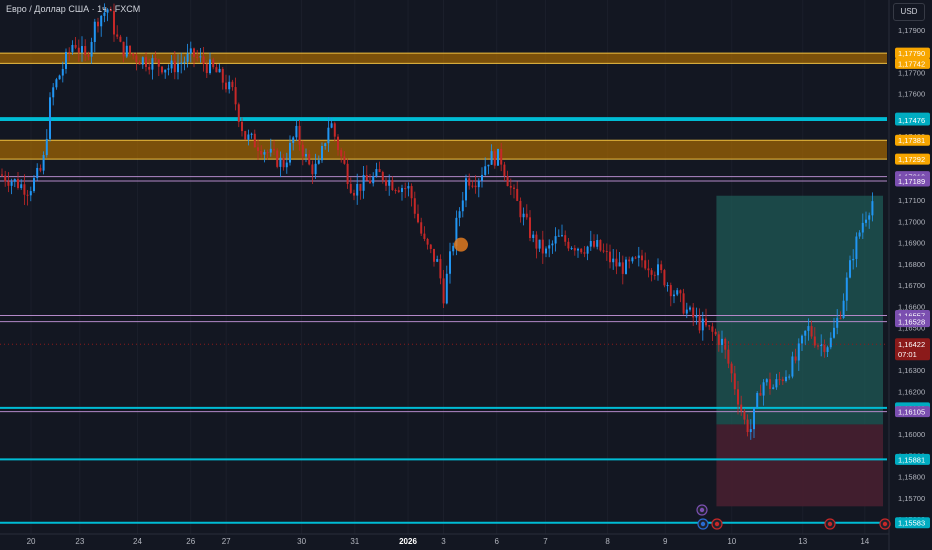 The width and height of the screenshot is (932, 550). What do you see at coordinates (909, 12) in the screenshot?
I see `currency-button: USD` at bounding box center [909, 12].